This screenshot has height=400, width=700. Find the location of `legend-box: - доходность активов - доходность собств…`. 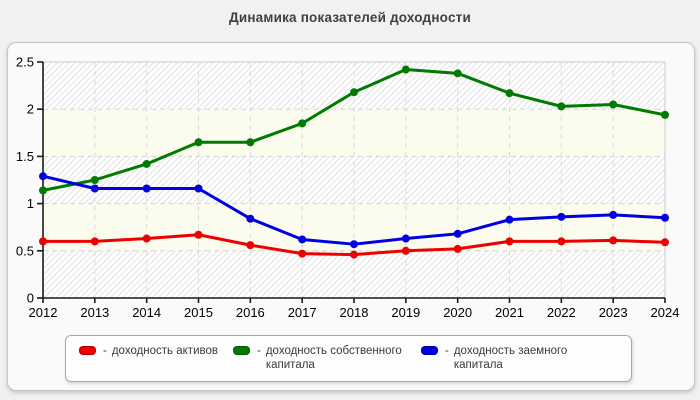

legend-box: - доходность активов - доходность собств… is located at coordinates (348, 358).